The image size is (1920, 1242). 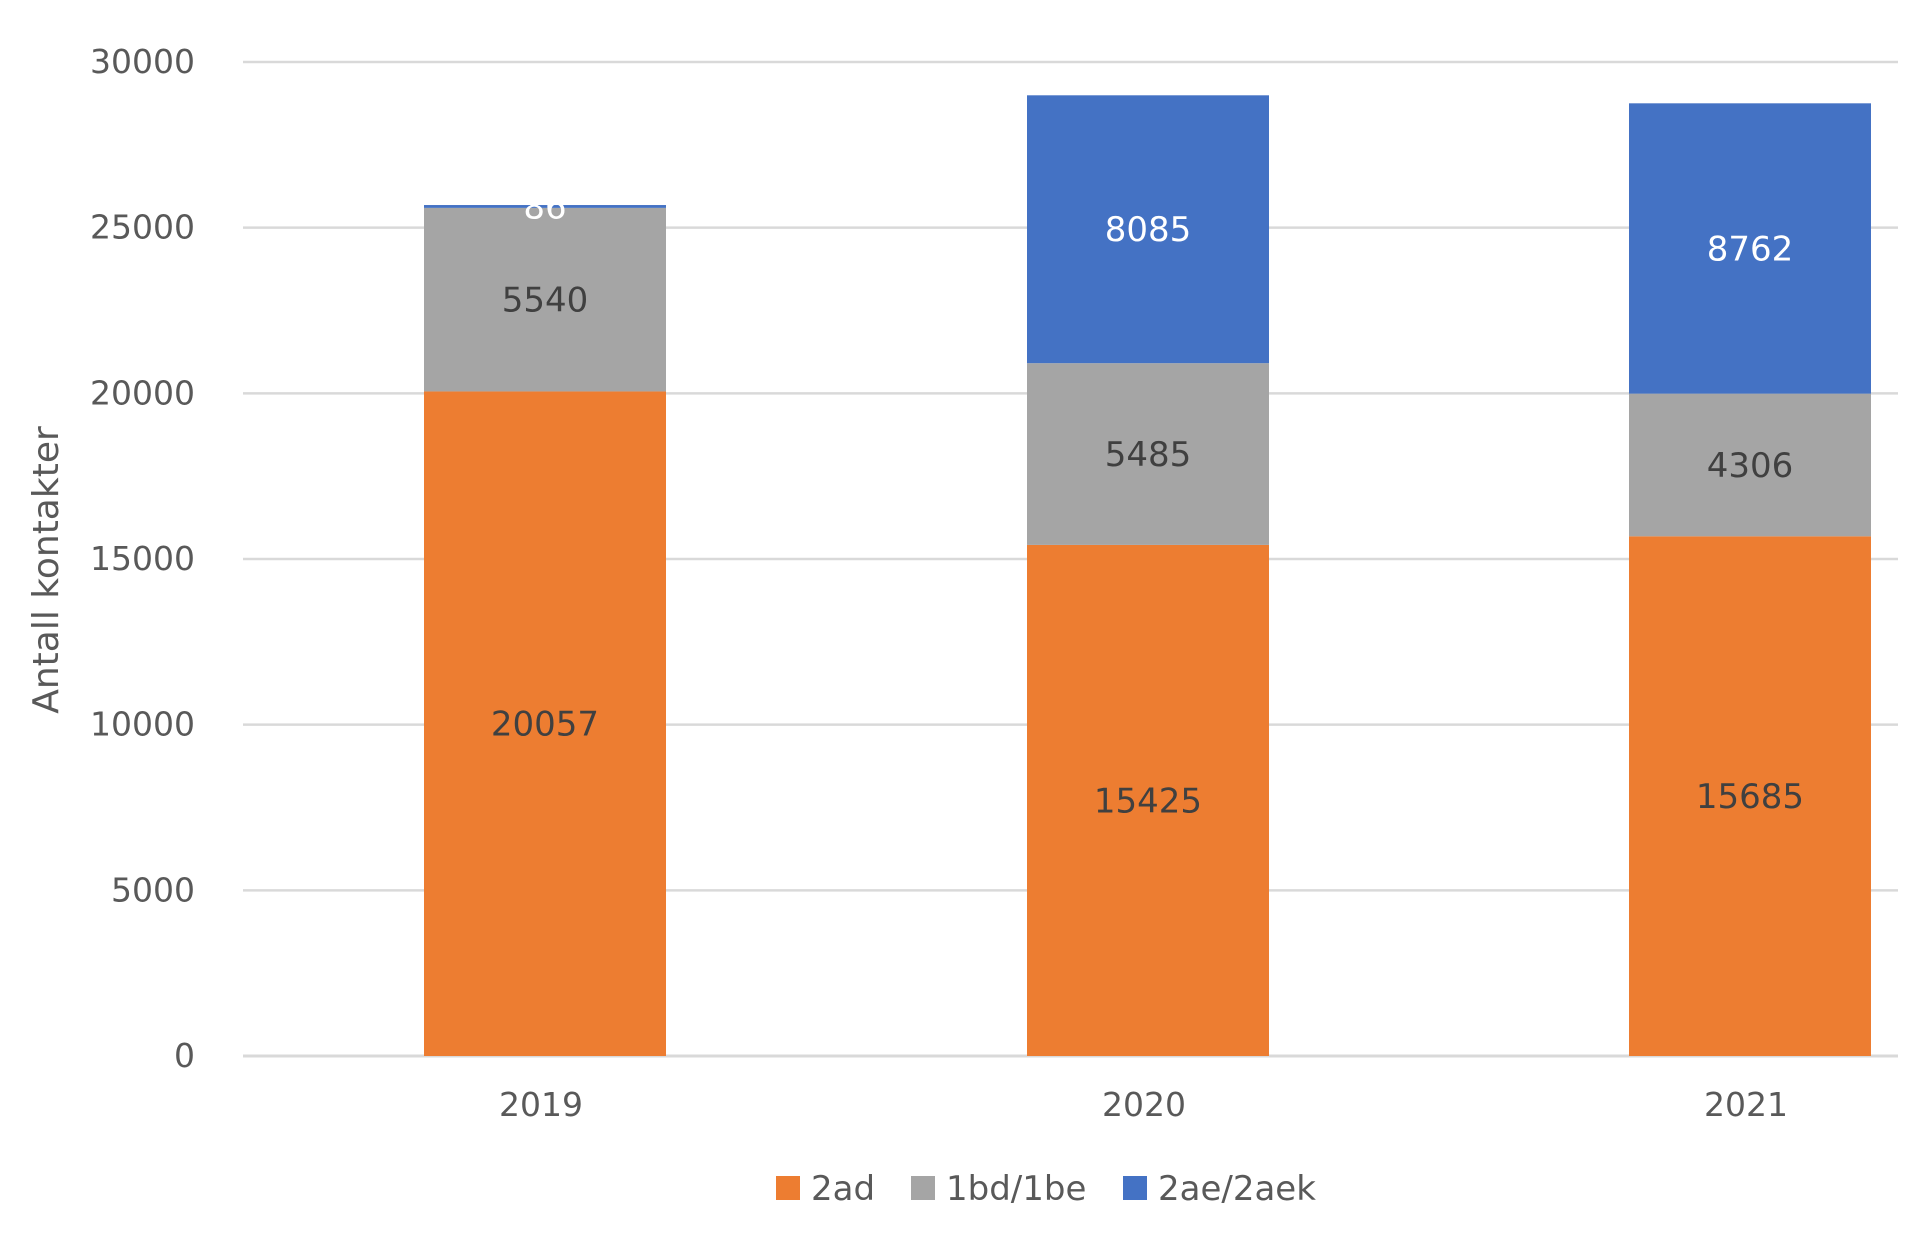 What do you see at coordinates (153, 889) in the screenshot?
I see `y-tick-label: 5000` at bounding box center [153, 889].